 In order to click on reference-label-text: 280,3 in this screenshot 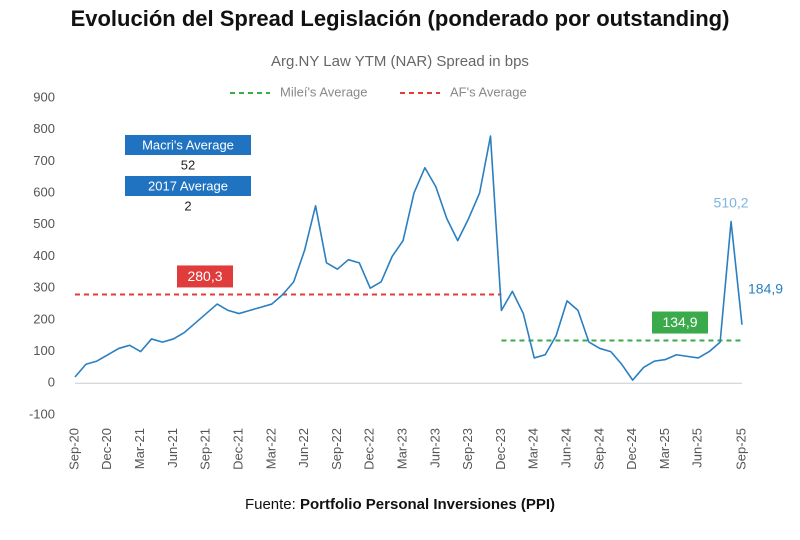, I will do `click(204, 276)`.